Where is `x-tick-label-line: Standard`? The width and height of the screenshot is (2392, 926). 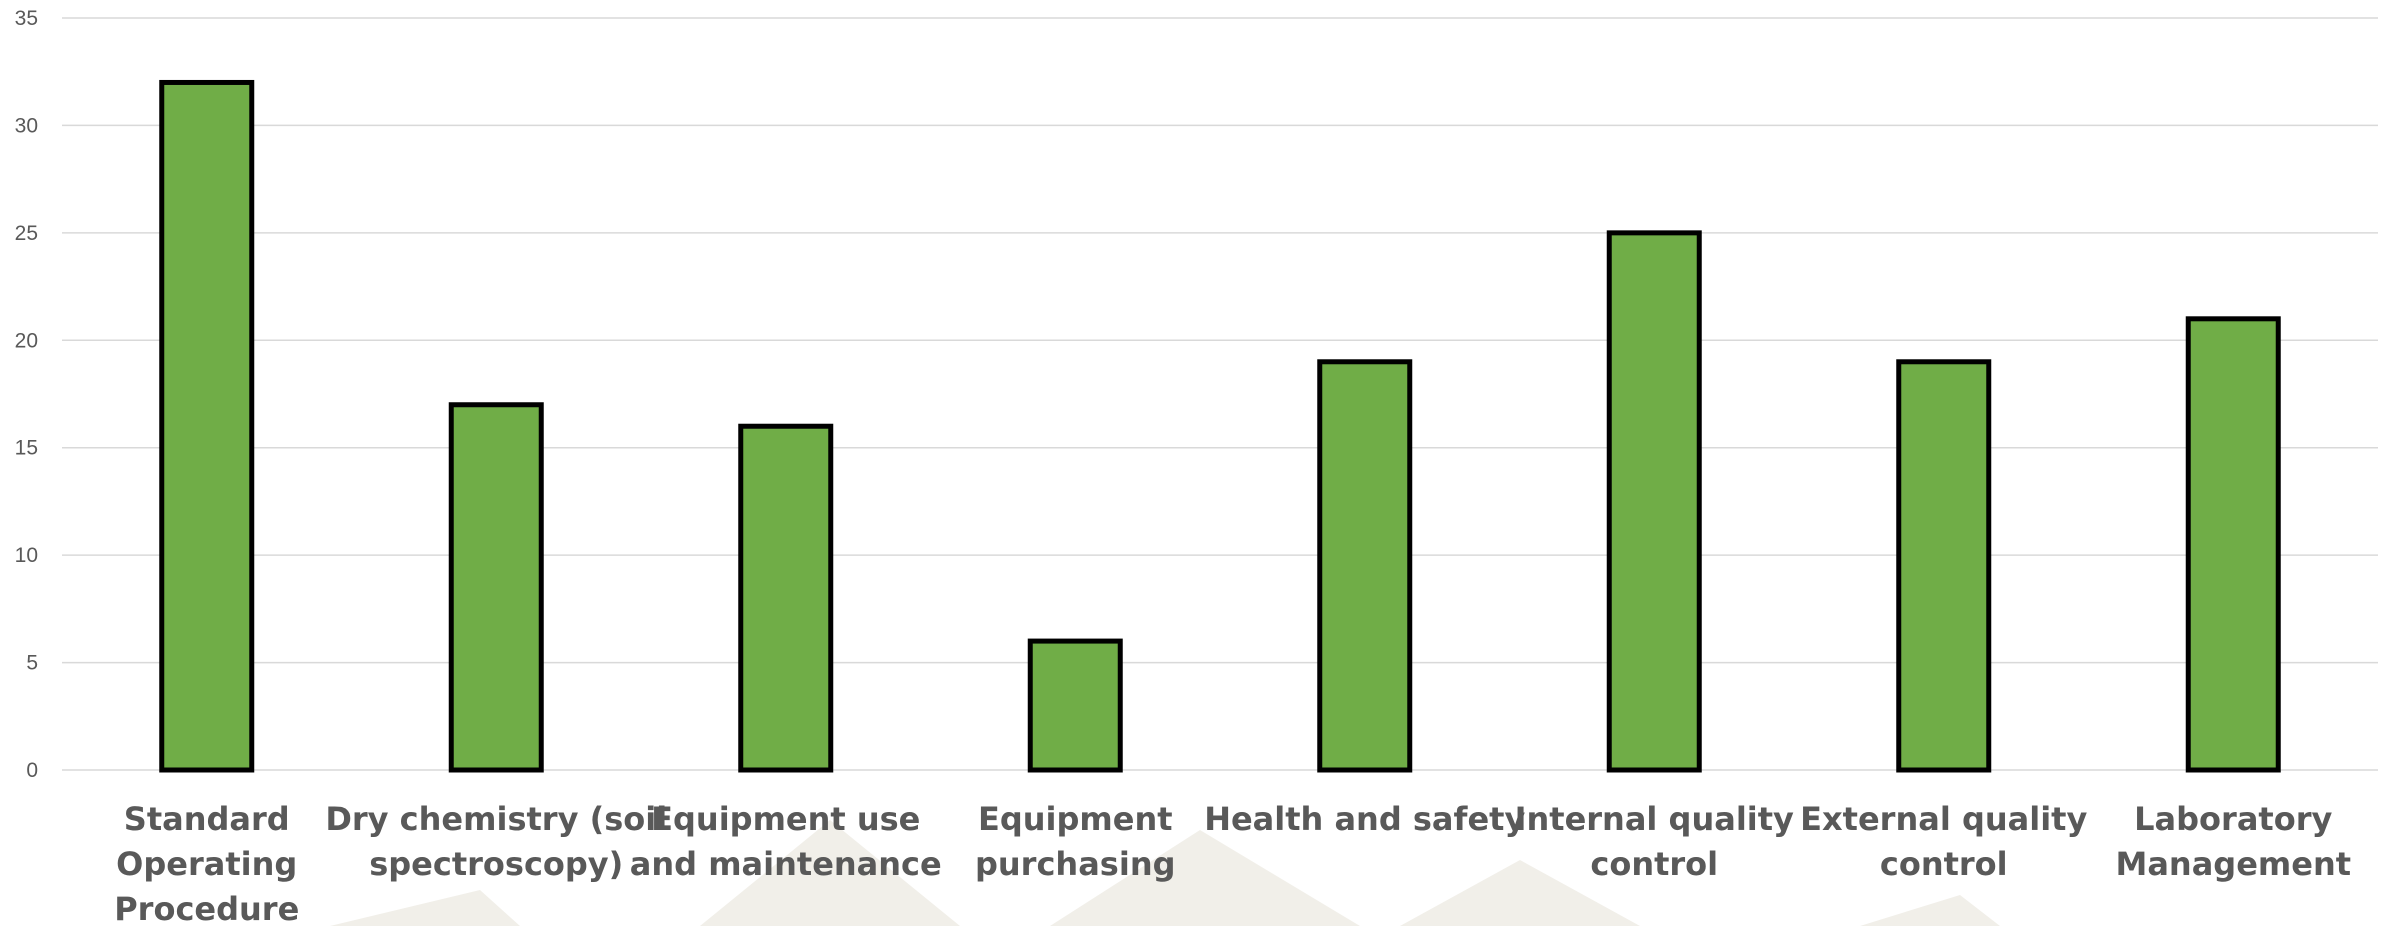
x-tick-label-line: Standard is located at coordinates (207, 819).